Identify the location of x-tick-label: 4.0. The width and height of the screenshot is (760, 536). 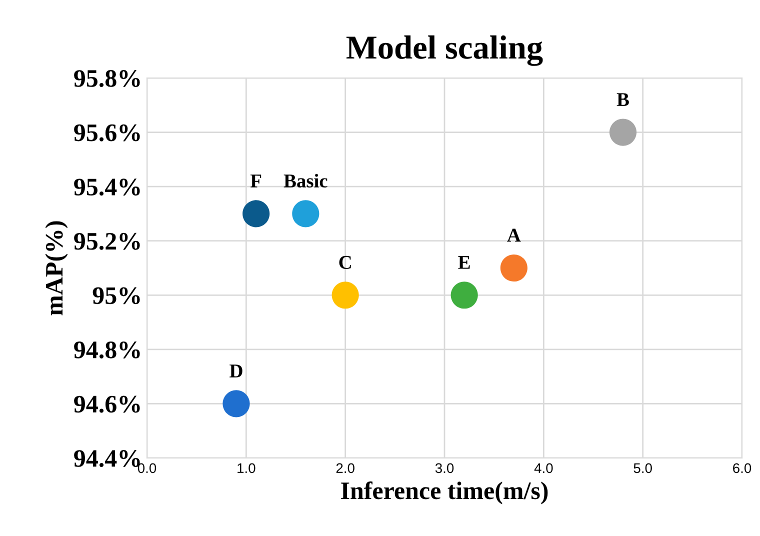
(543, 468).